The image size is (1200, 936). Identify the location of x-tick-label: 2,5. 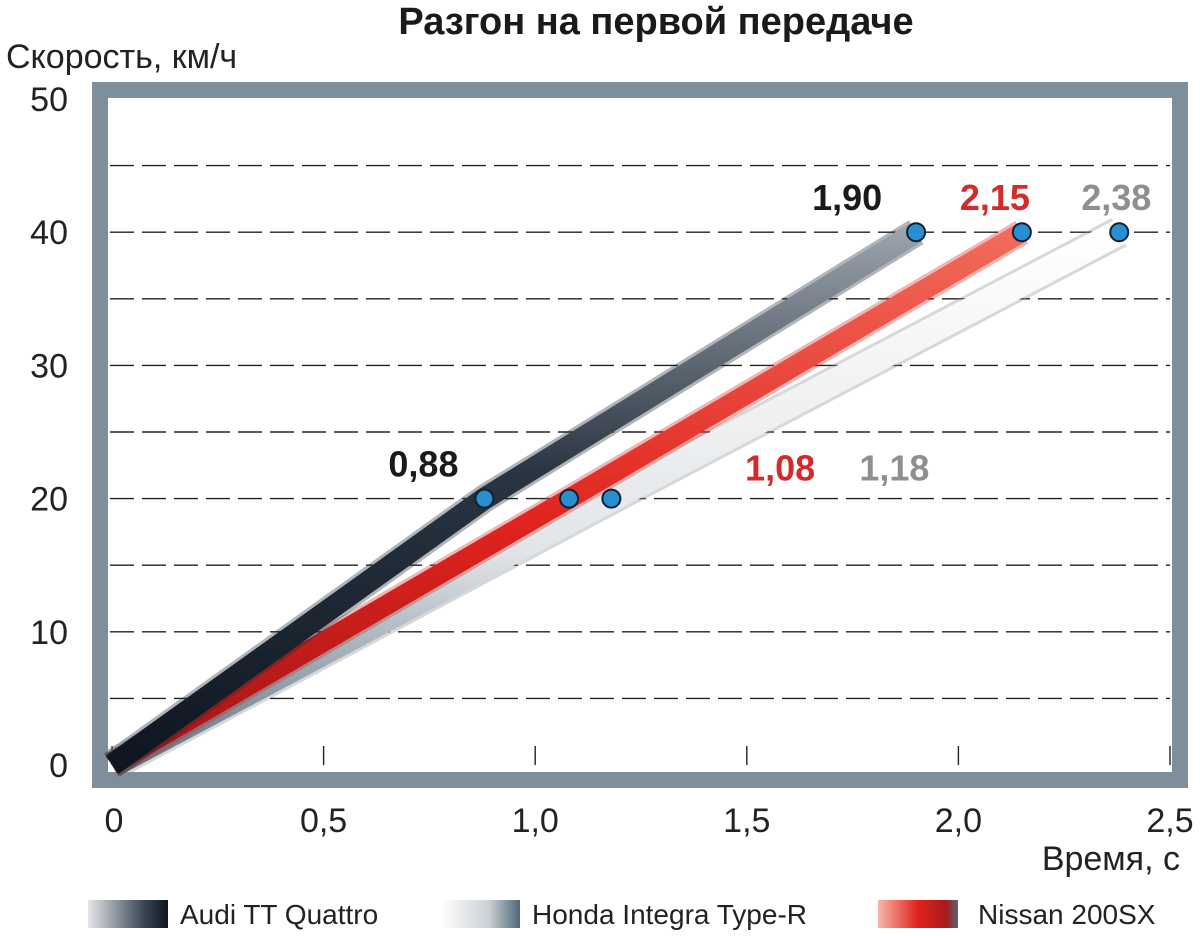
(1169, 821).